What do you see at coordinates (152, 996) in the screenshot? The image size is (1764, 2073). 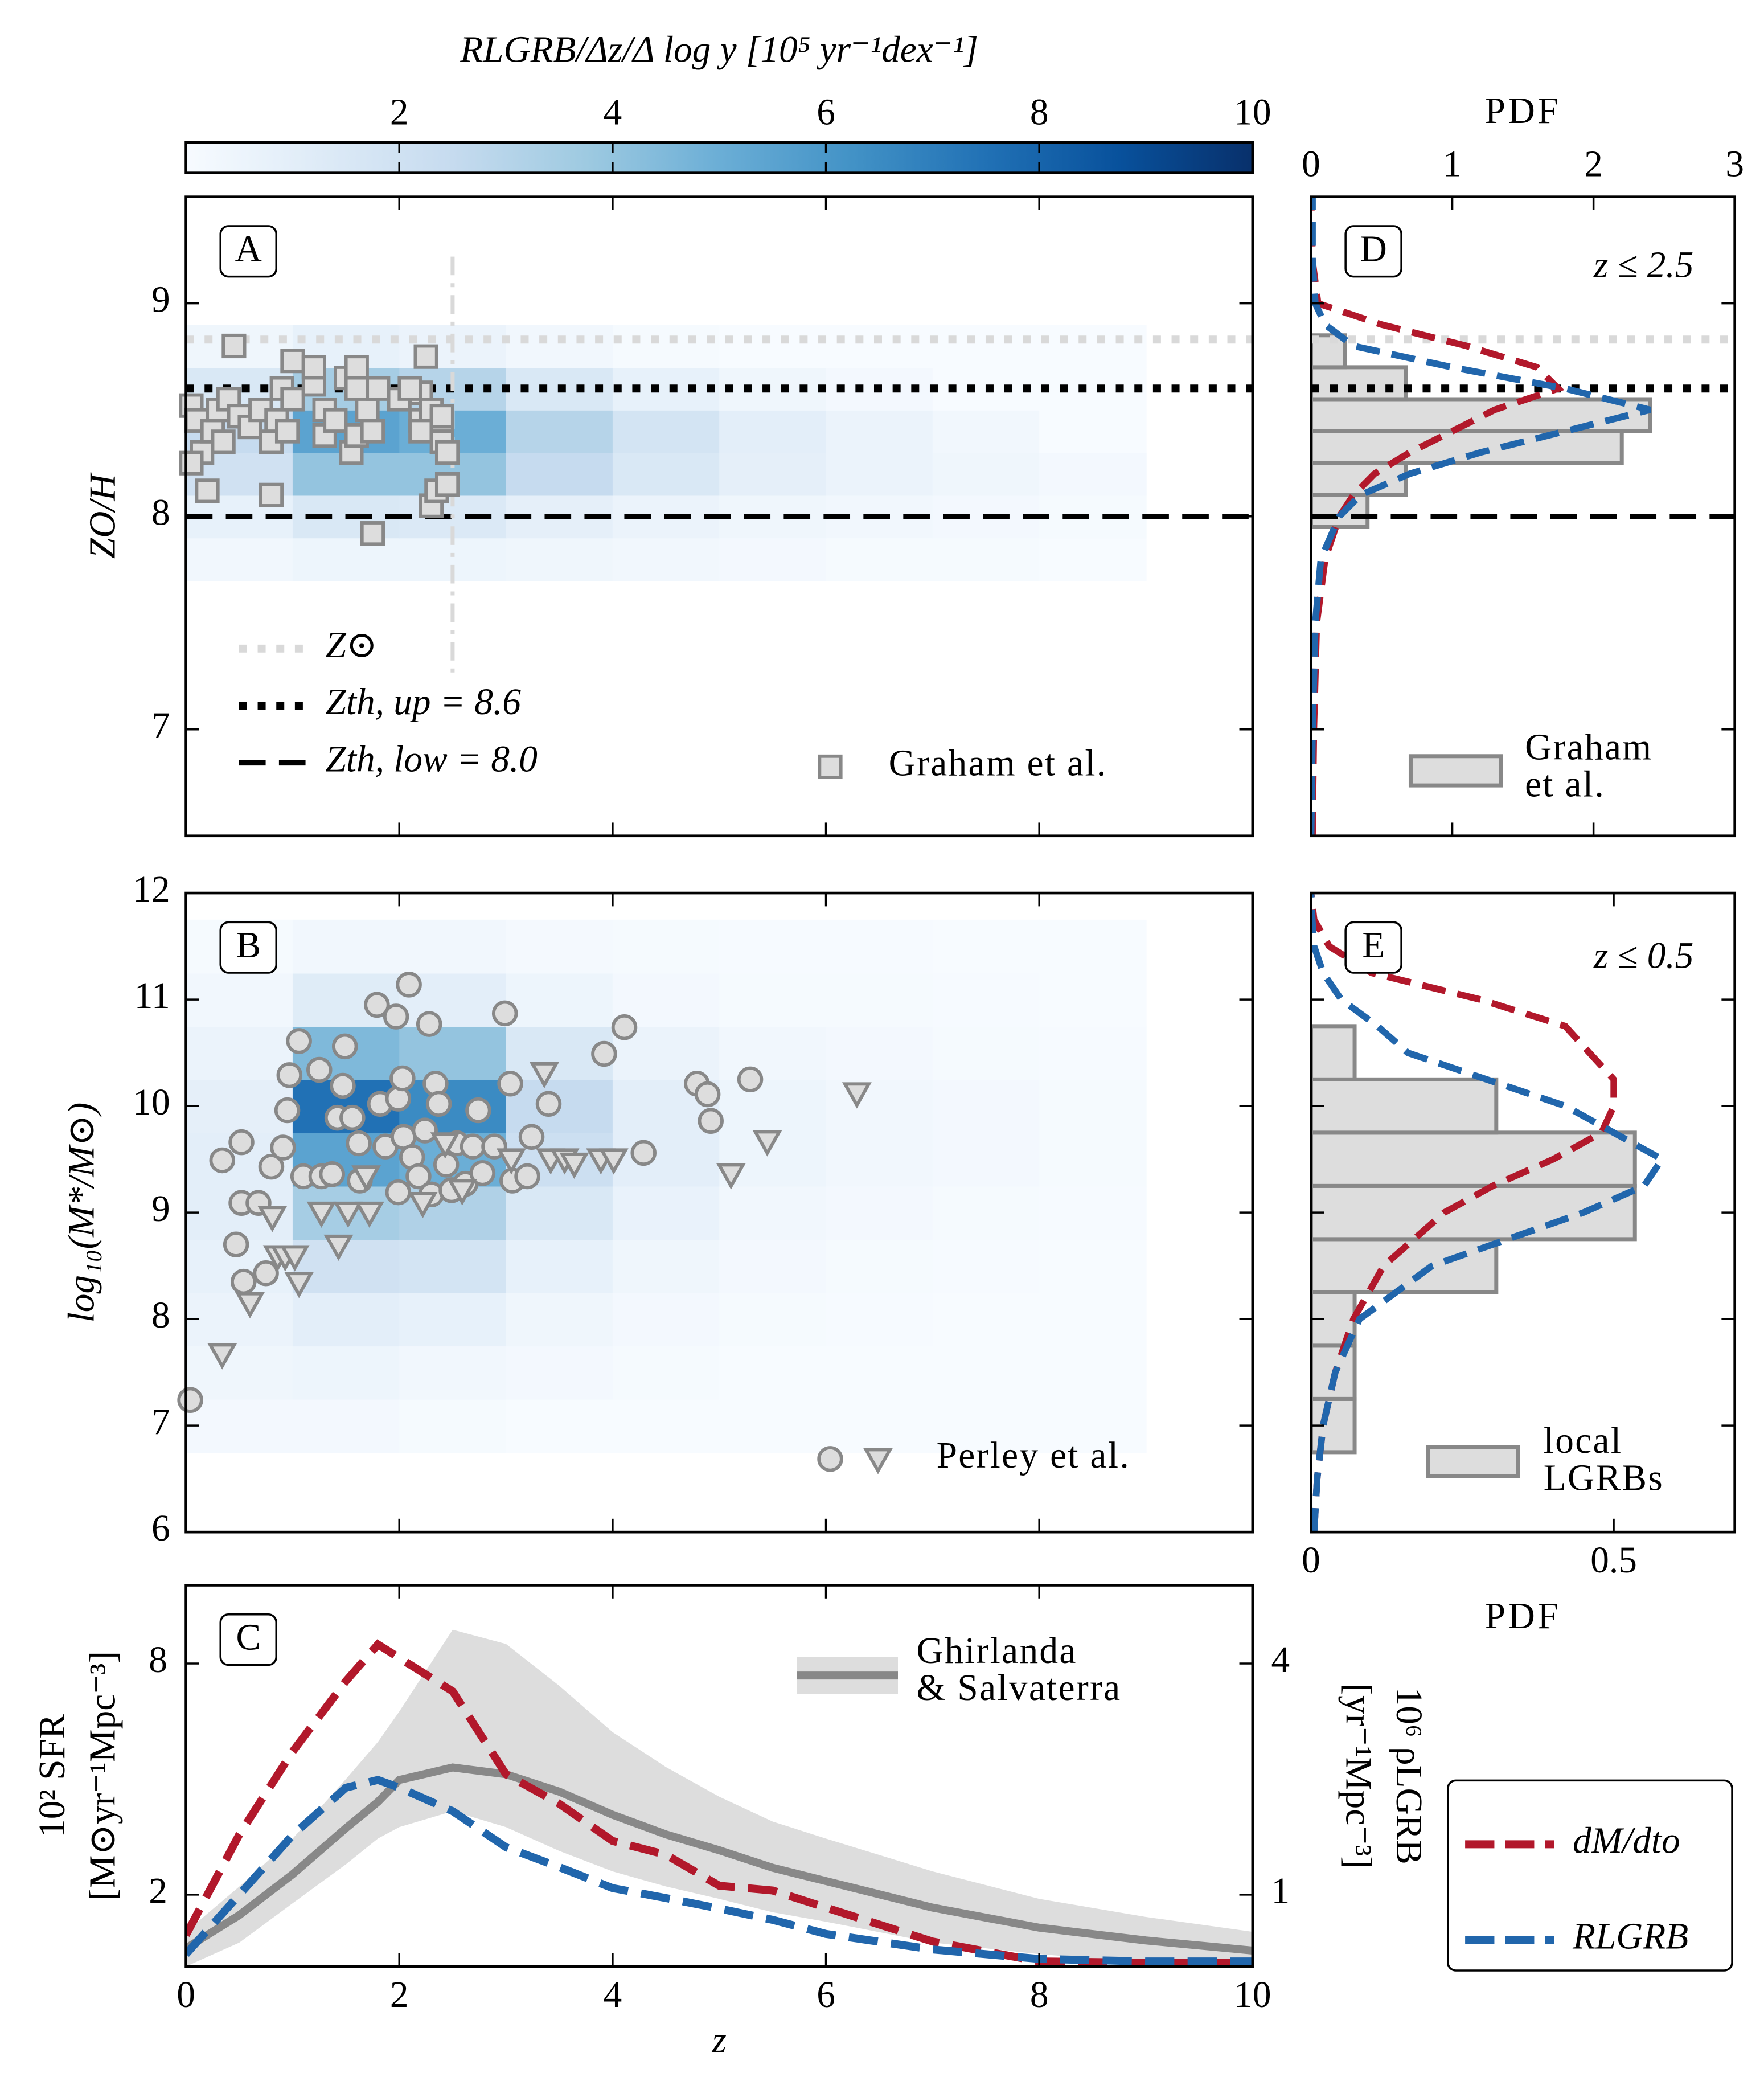 I see `y-tick-label: 11` at bounding box center [152, 996].